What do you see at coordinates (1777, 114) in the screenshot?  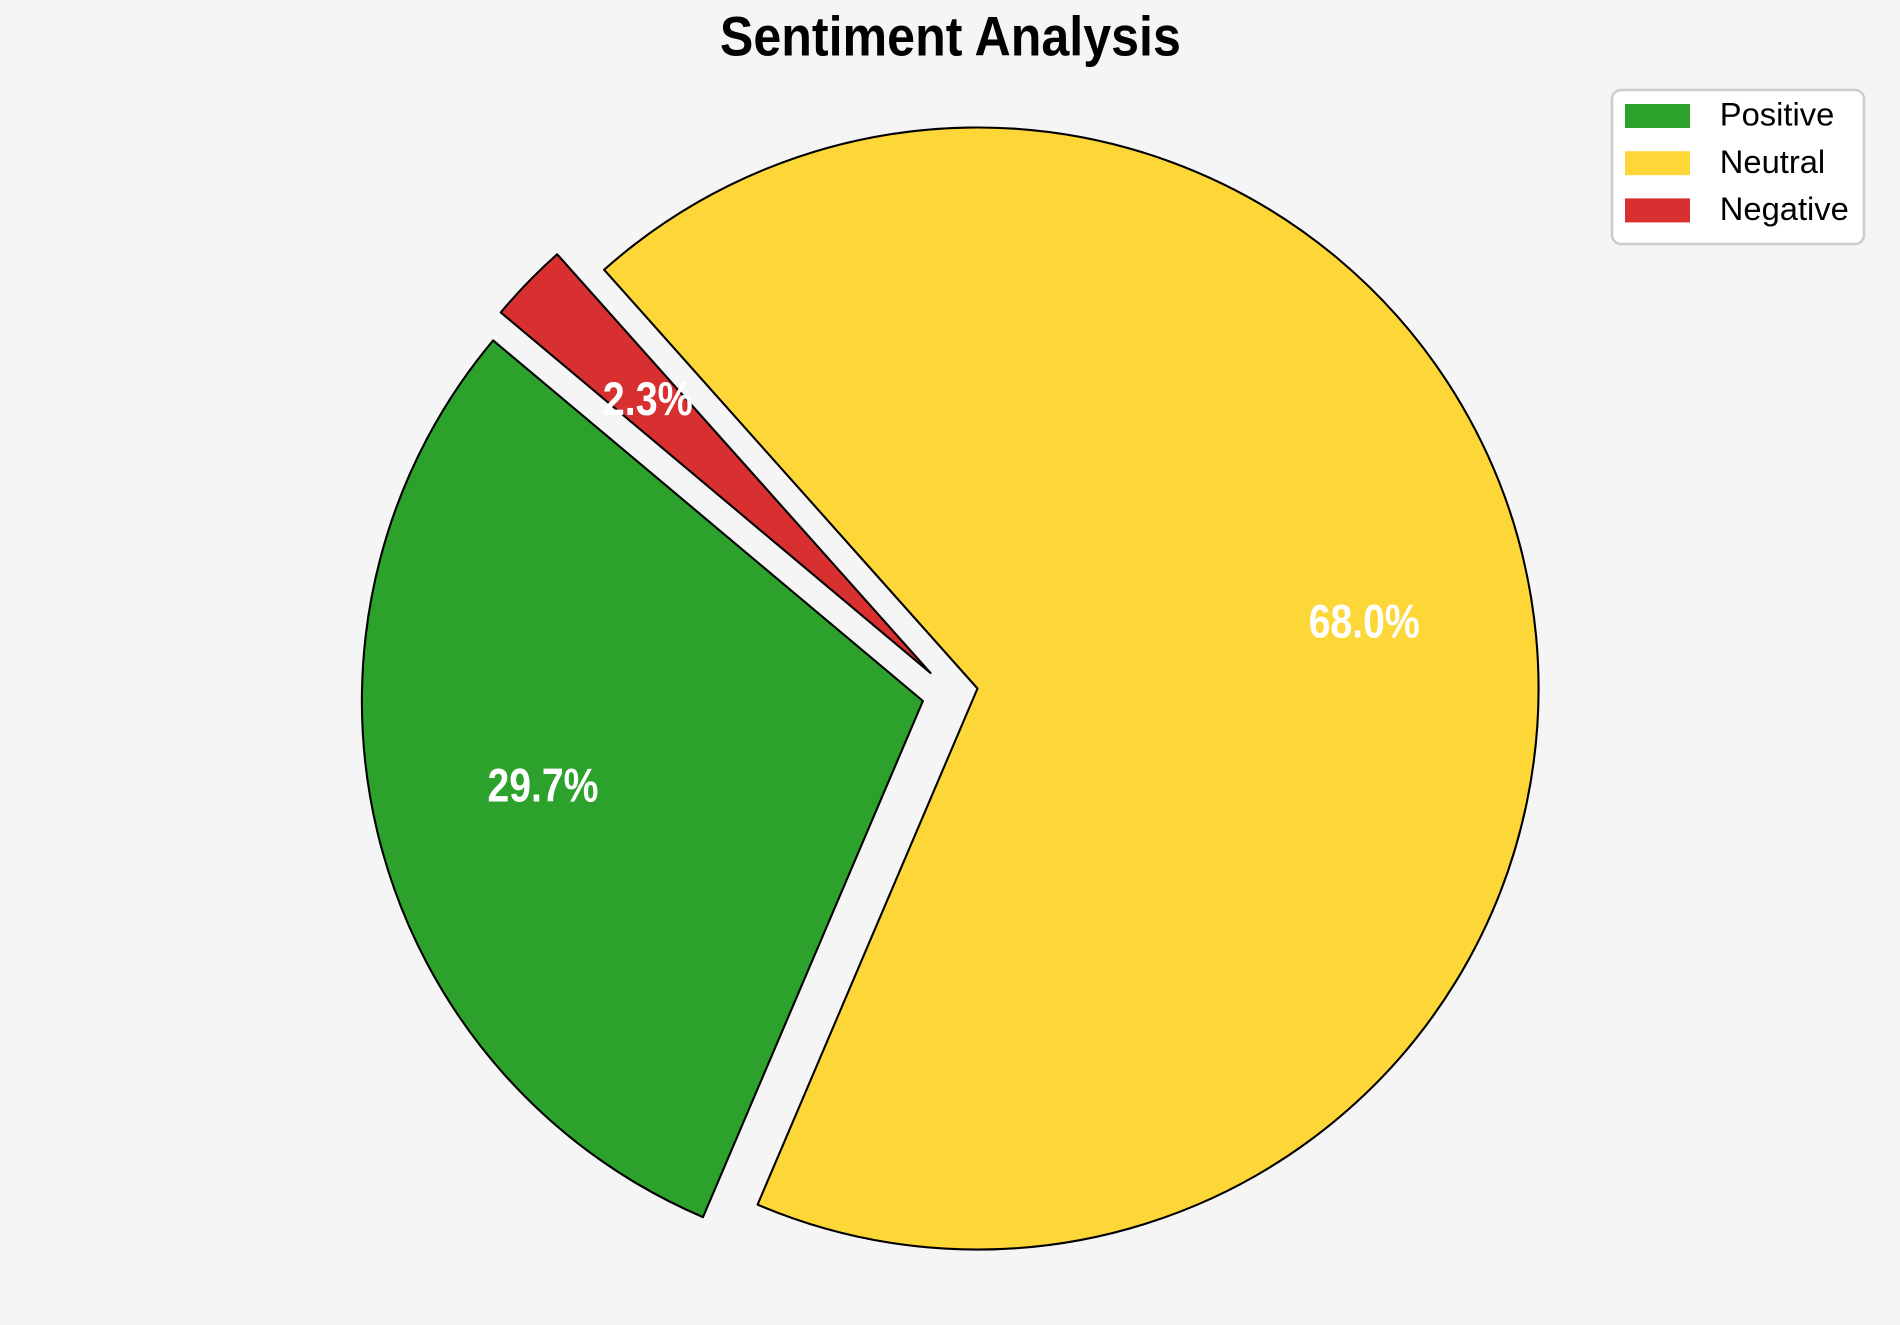 I see `svg-text: Positive` at bounding box center [1777, 114].